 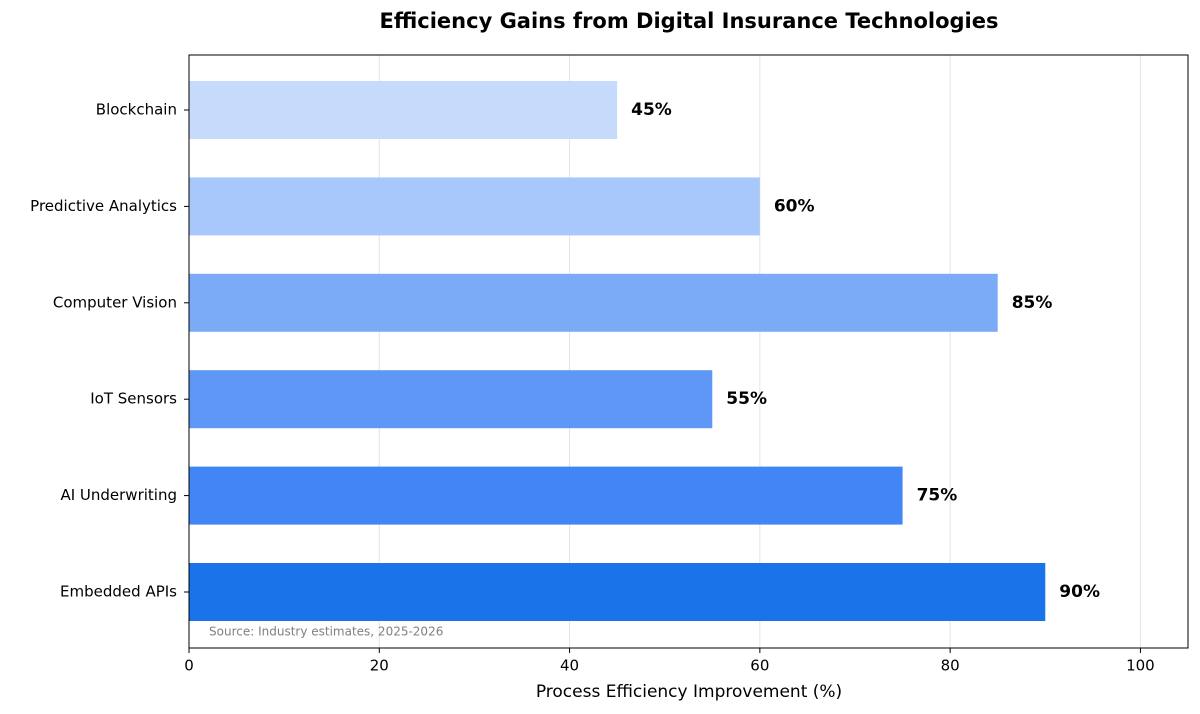 What do you see at coordinates (115, 302) in the screenshot?
I see `y-tick-label: Computer Vision` at bounding box center [115, 302].